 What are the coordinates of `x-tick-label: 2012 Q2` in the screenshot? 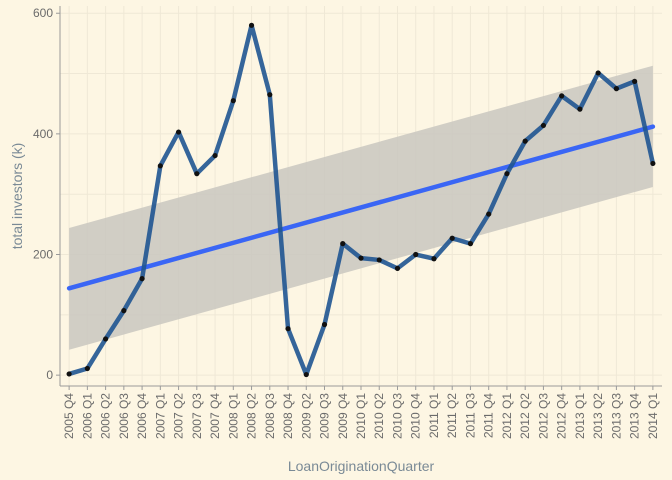 It's located at (525, 416).